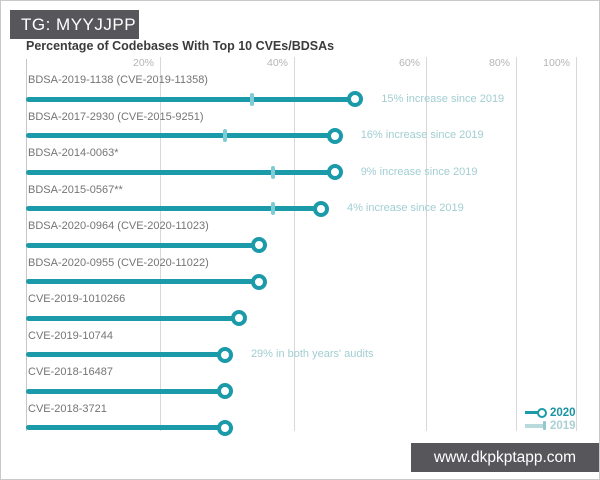 The width and height of the screenshot is (600, 480). What do you see at coordinates (312, 354) in the screenshot?
I see `bar-annotation: 29% in both years' audits` at bounding box center [312, 354].